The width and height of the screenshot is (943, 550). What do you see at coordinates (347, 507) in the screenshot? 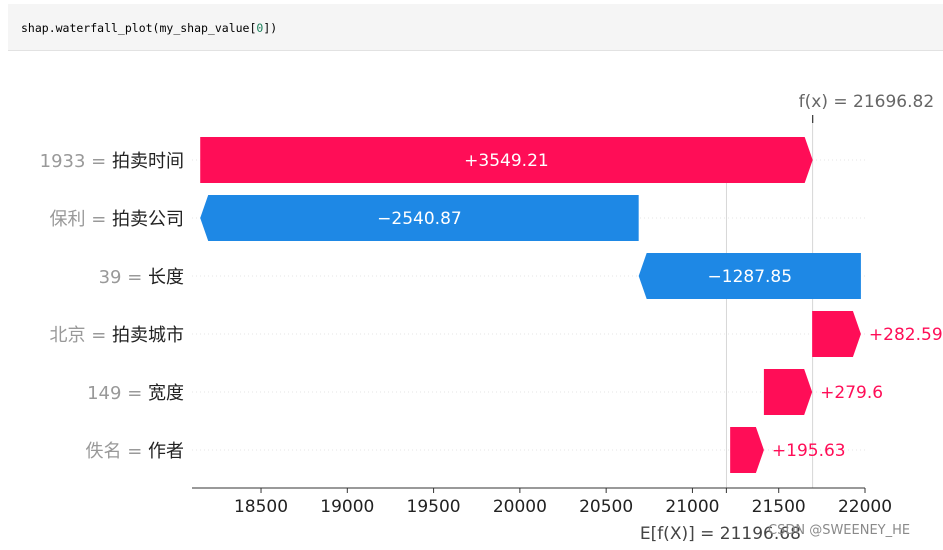
I see `x-tick-label: 19000` at bounding box center [347, 507].